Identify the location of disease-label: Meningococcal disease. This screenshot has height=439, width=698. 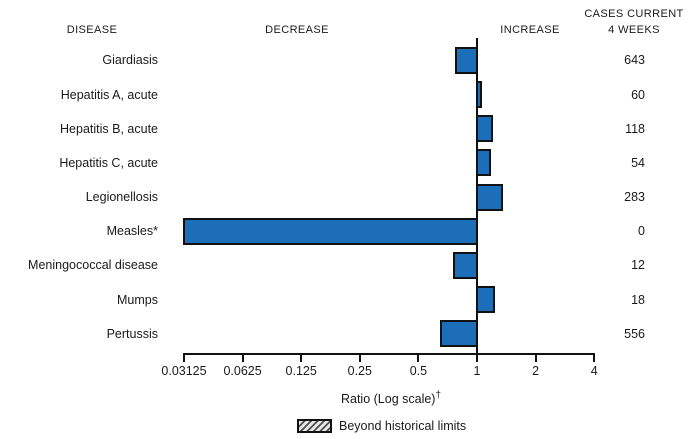
(93, 265).